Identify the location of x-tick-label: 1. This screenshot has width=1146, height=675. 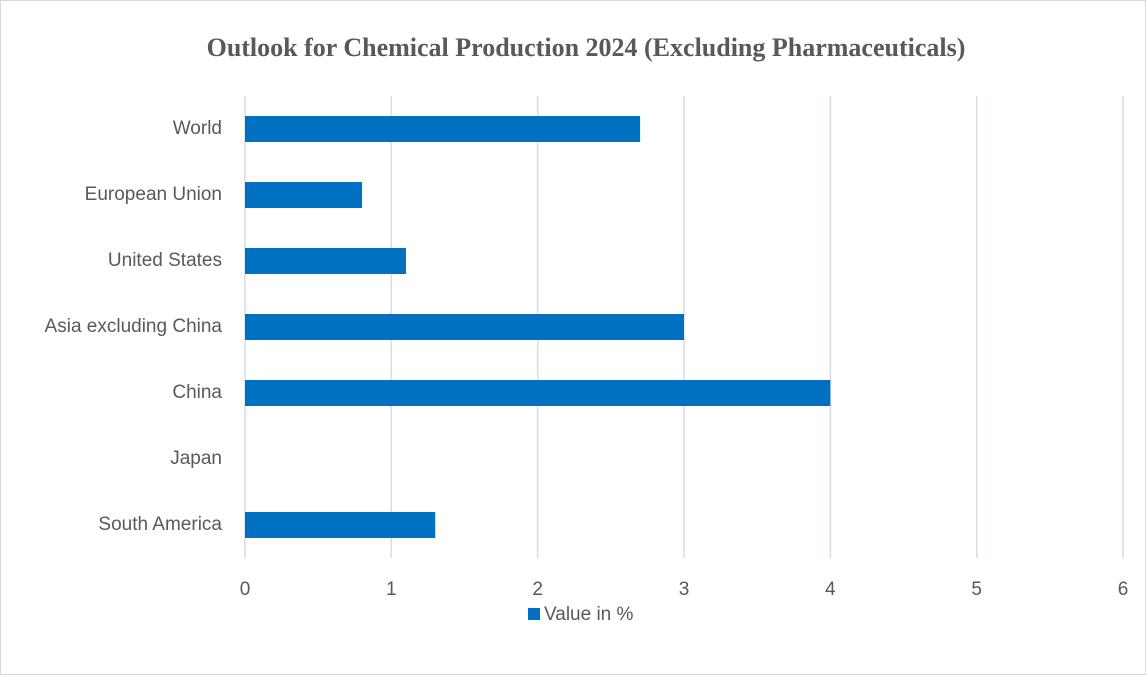
(391, 589).